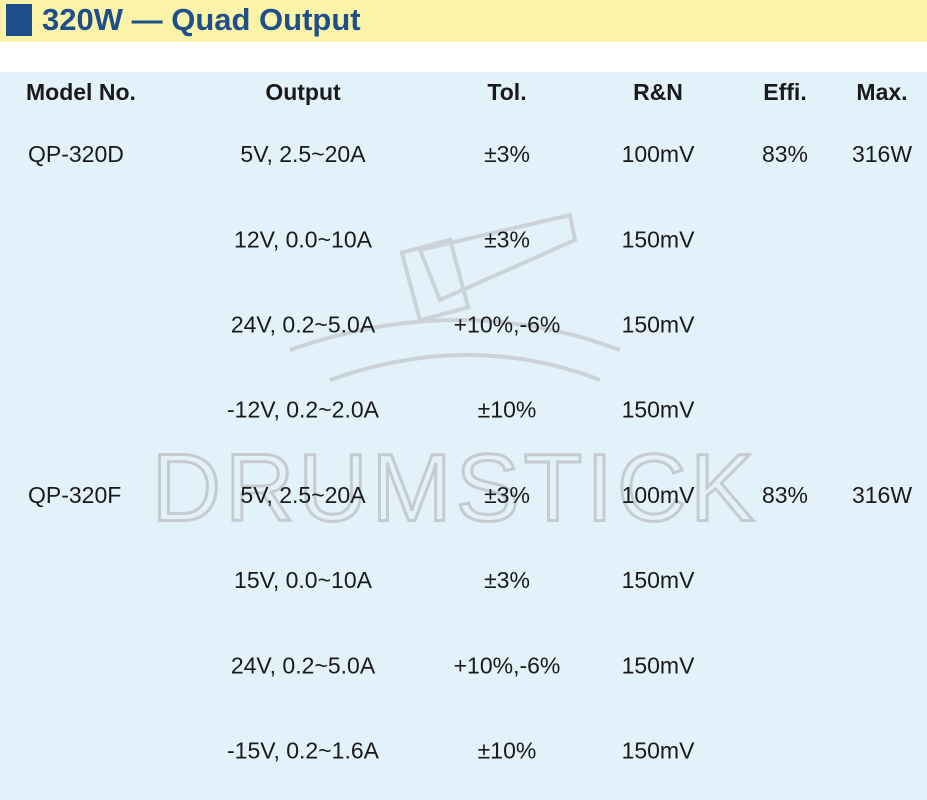 This screenshot has width=927, height=800. What do you see at coordinates (201, 19) in the screenshot?
I see `title: 320W — Quad Output` at bounding box center [201, 19].